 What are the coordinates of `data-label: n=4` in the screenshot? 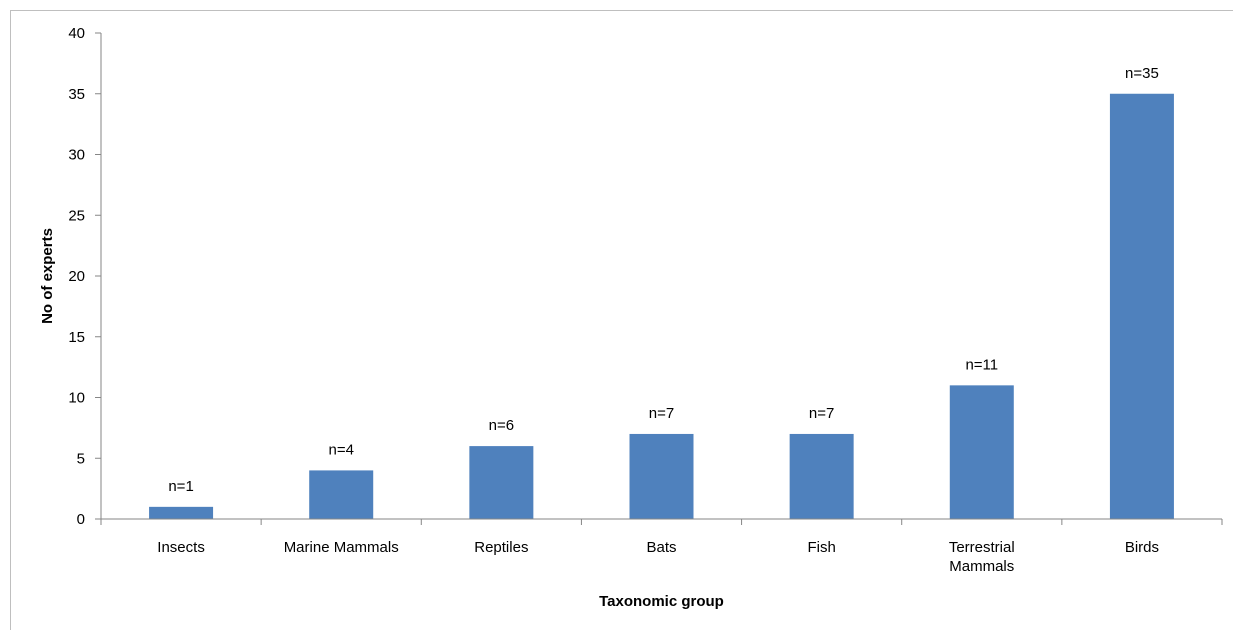 It's located at (340, 449).